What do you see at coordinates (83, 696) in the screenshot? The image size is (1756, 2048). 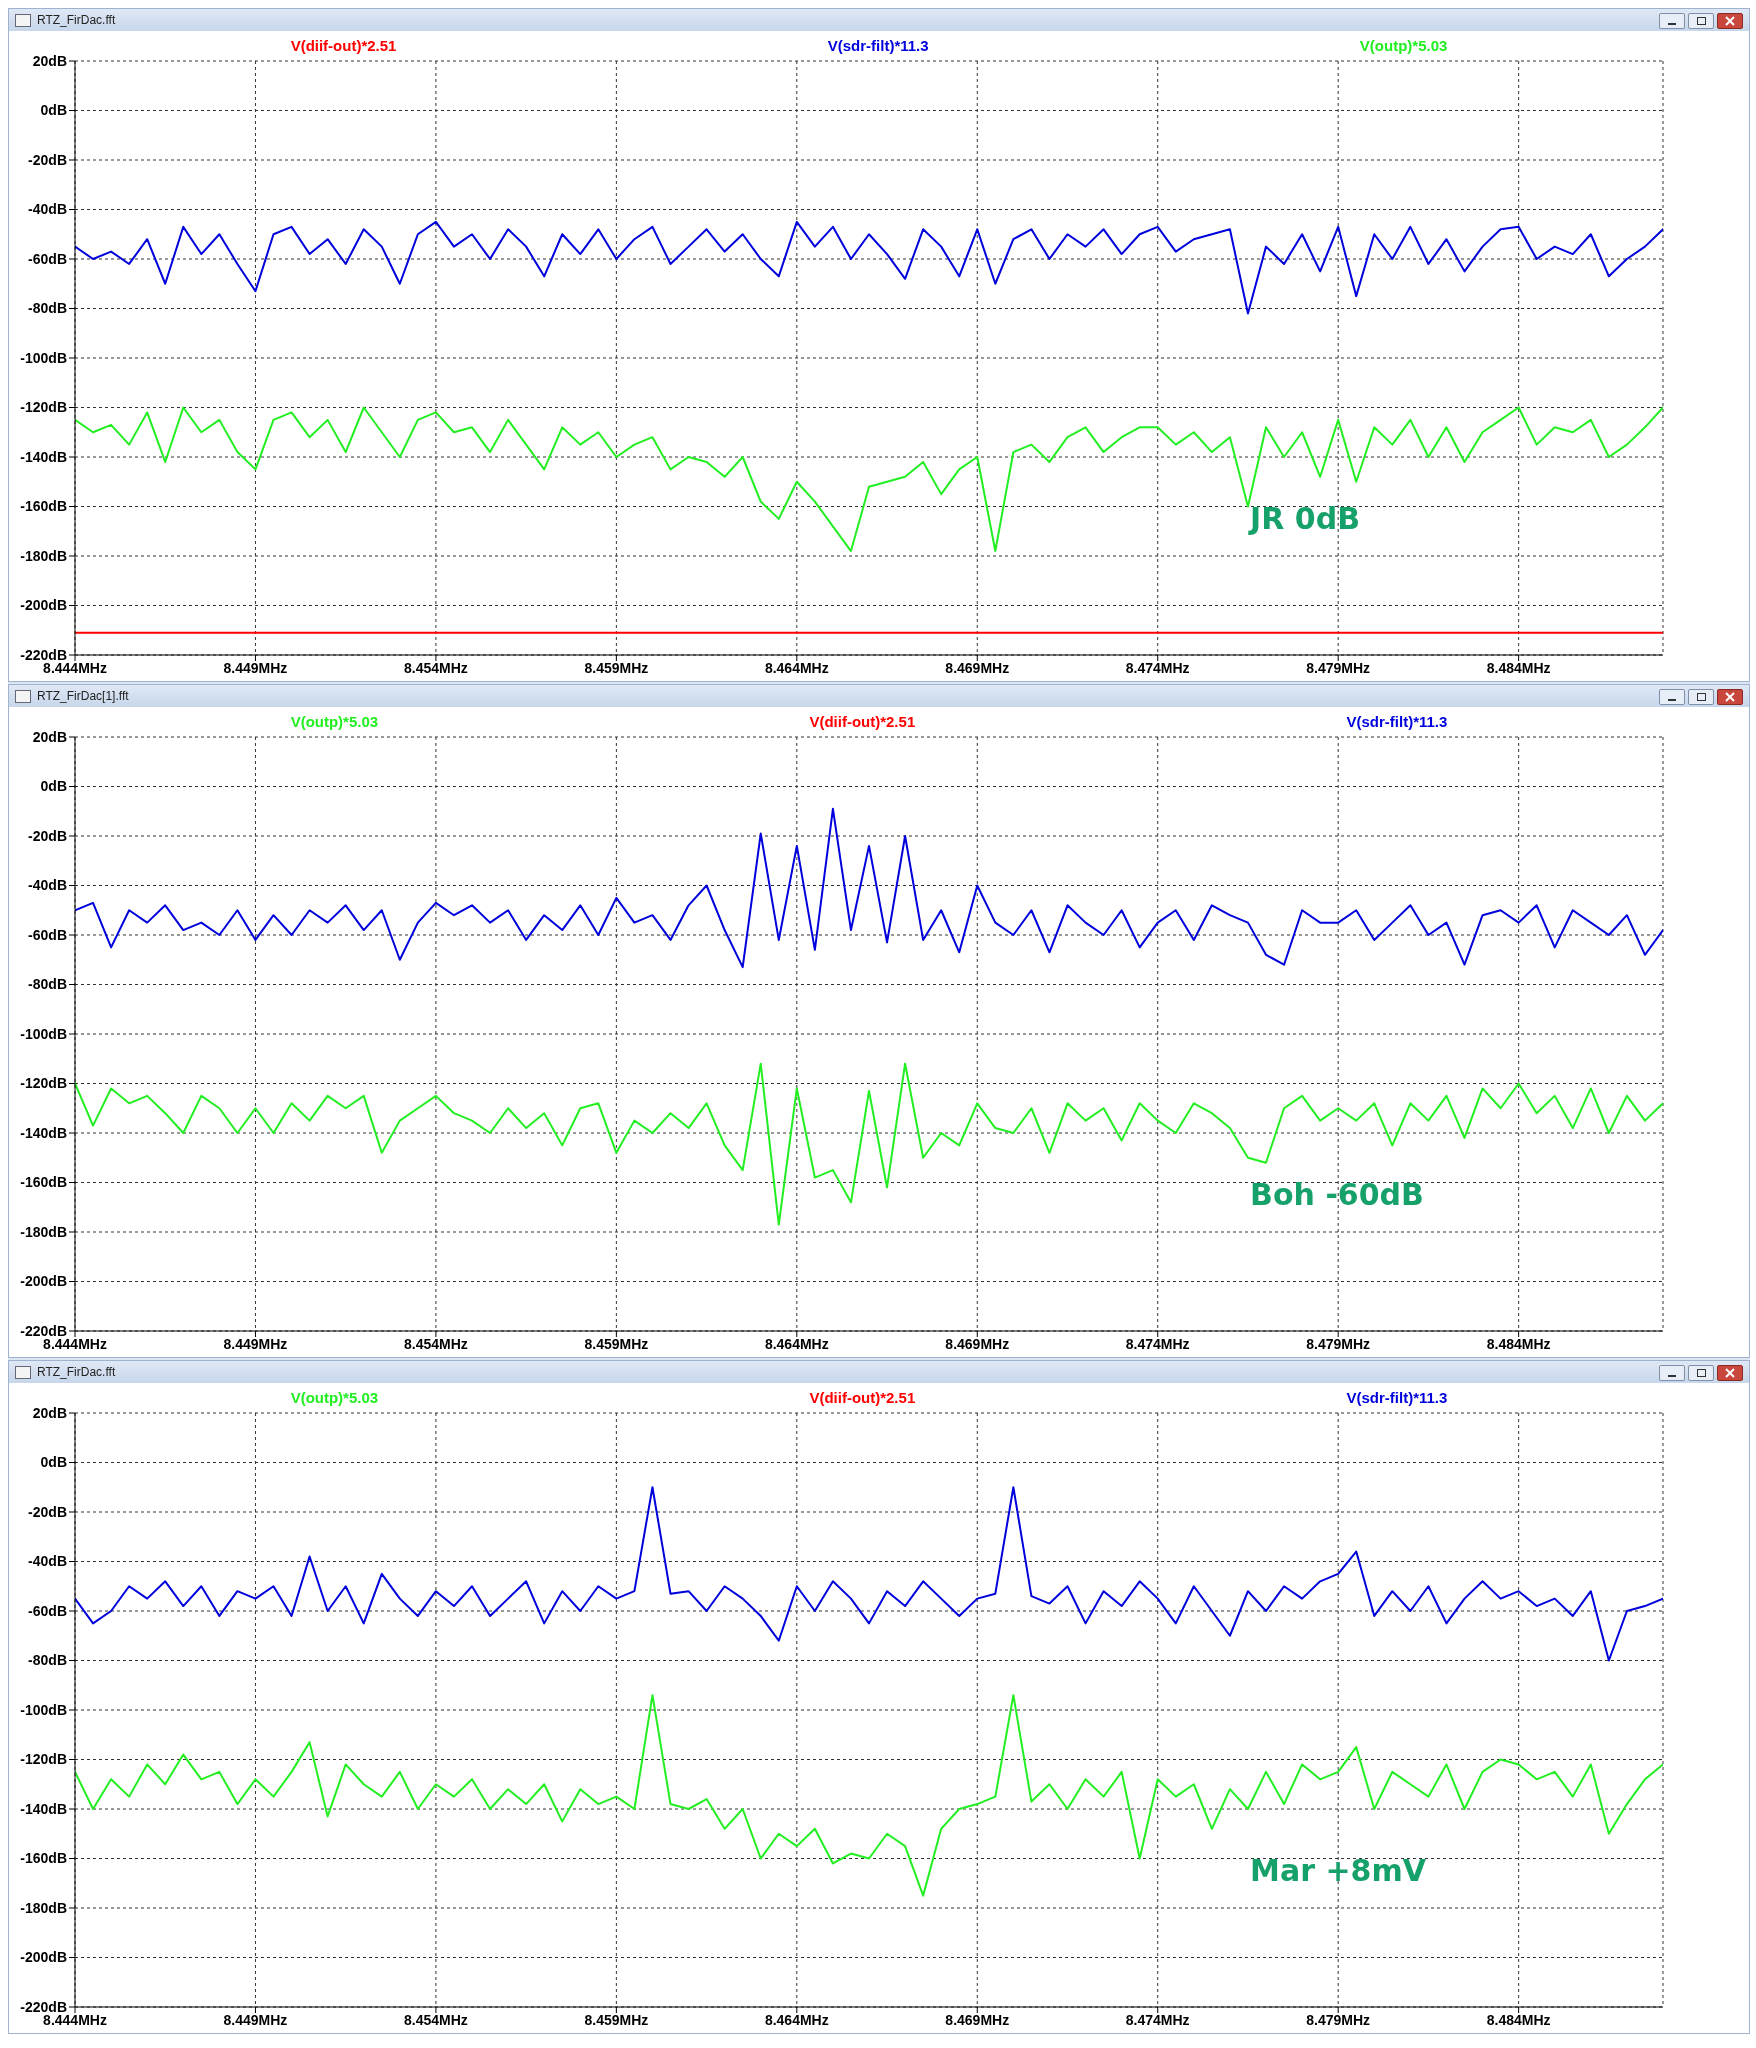 I see `chart-title: RTZ_FirDac[1].fft` at bounding box center [83, 696].